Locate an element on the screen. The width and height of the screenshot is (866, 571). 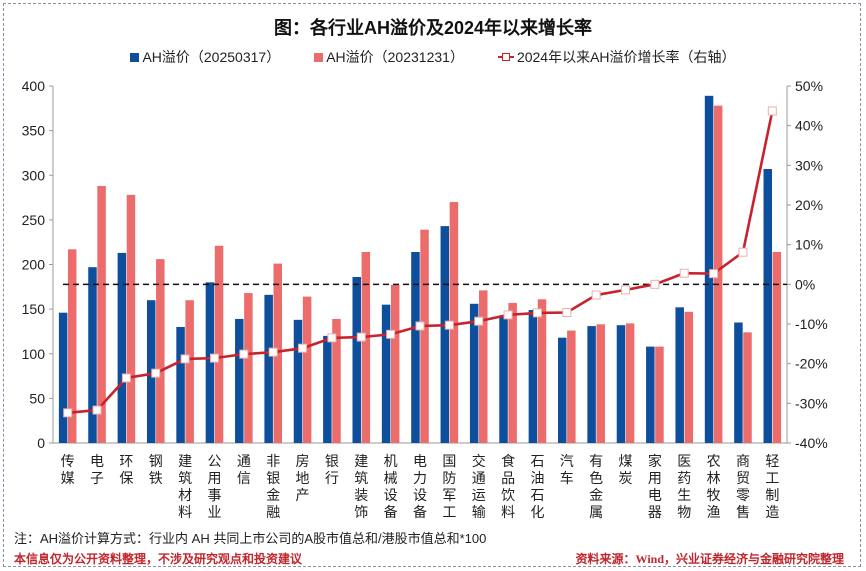
chart-title: 图：各行业AH溢价及2024年以来增长率 is located at coordinates (433, 28).